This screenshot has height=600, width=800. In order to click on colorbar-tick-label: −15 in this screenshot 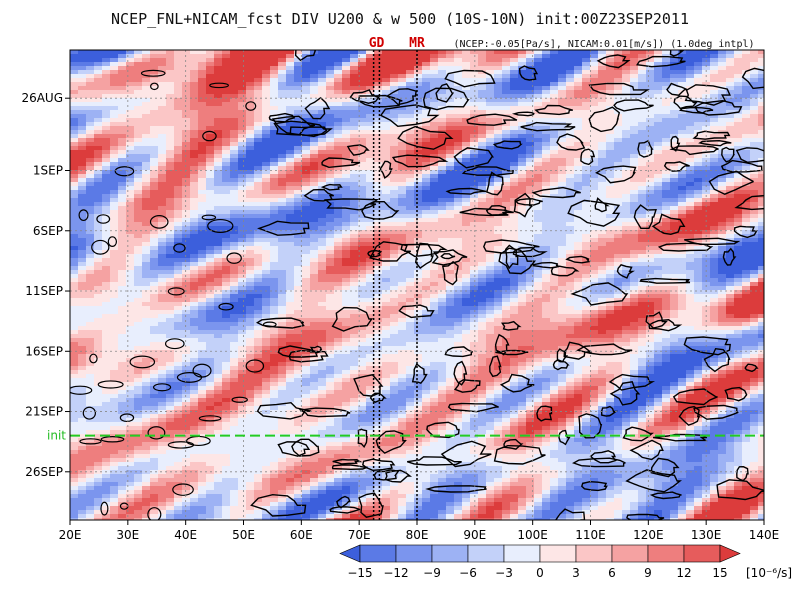, I will do `click(359, 573)`.